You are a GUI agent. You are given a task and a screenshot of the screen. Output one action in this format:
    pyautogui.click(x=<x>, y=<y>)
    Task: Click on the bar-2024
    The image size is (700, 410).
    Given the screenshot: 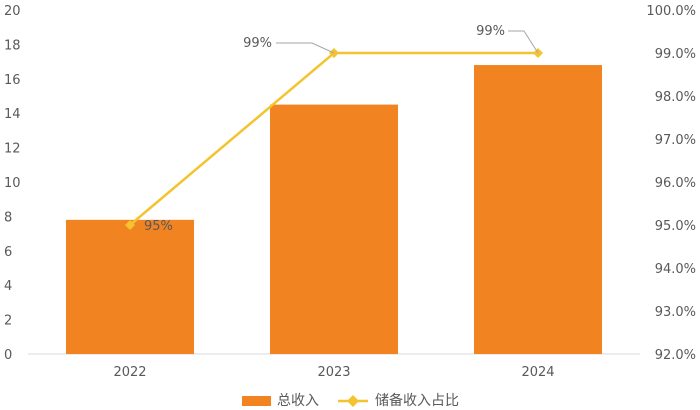 What is the action you would take?
    pyautogui.click(x=538, y=209)
    